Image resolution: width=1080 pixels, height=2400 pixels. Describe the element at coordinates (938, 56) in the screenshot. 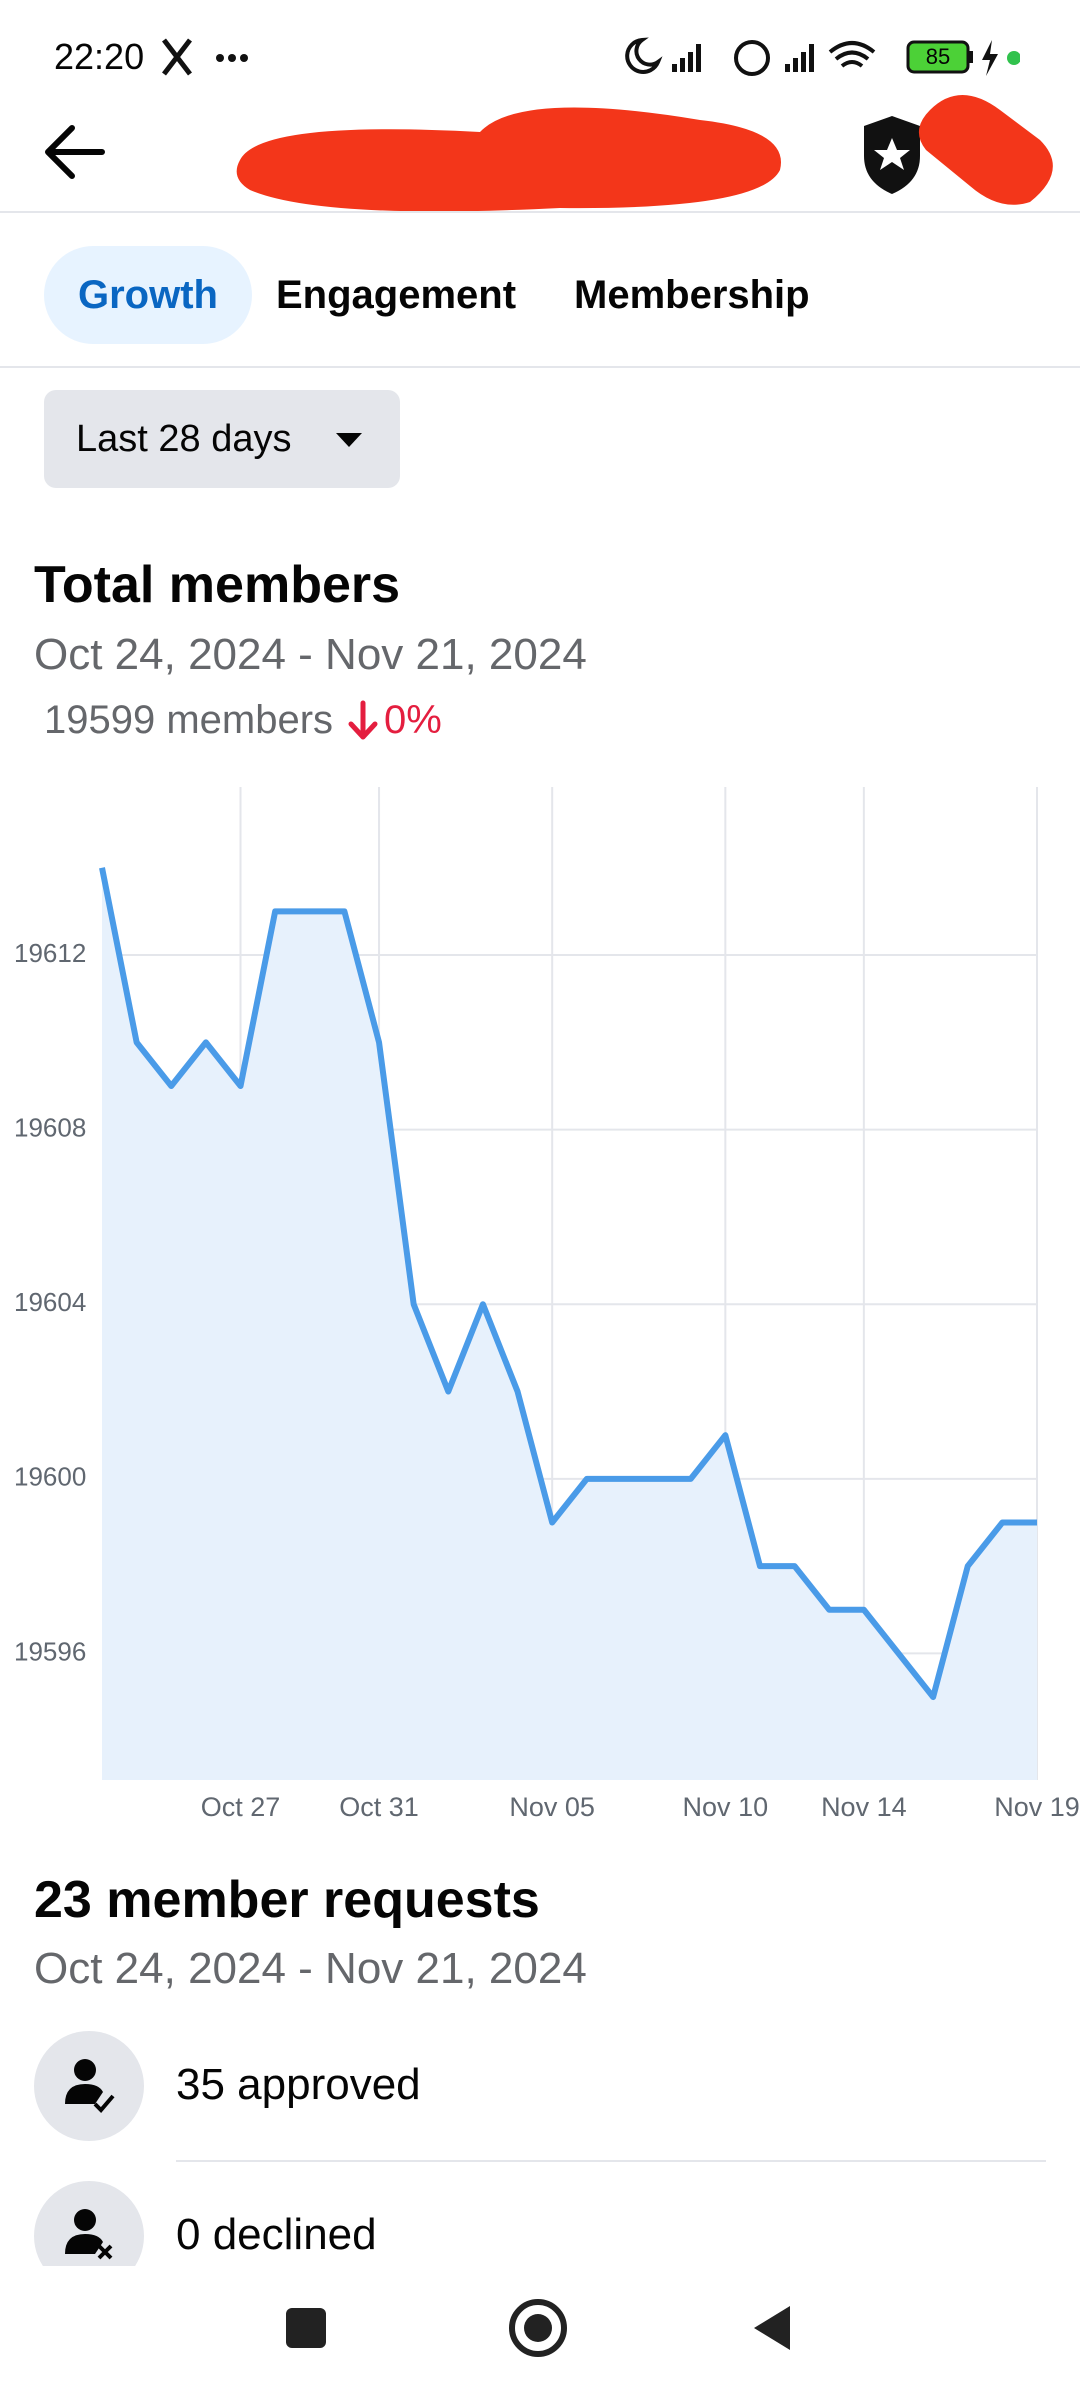

I see `battery-level: 85` at that location.